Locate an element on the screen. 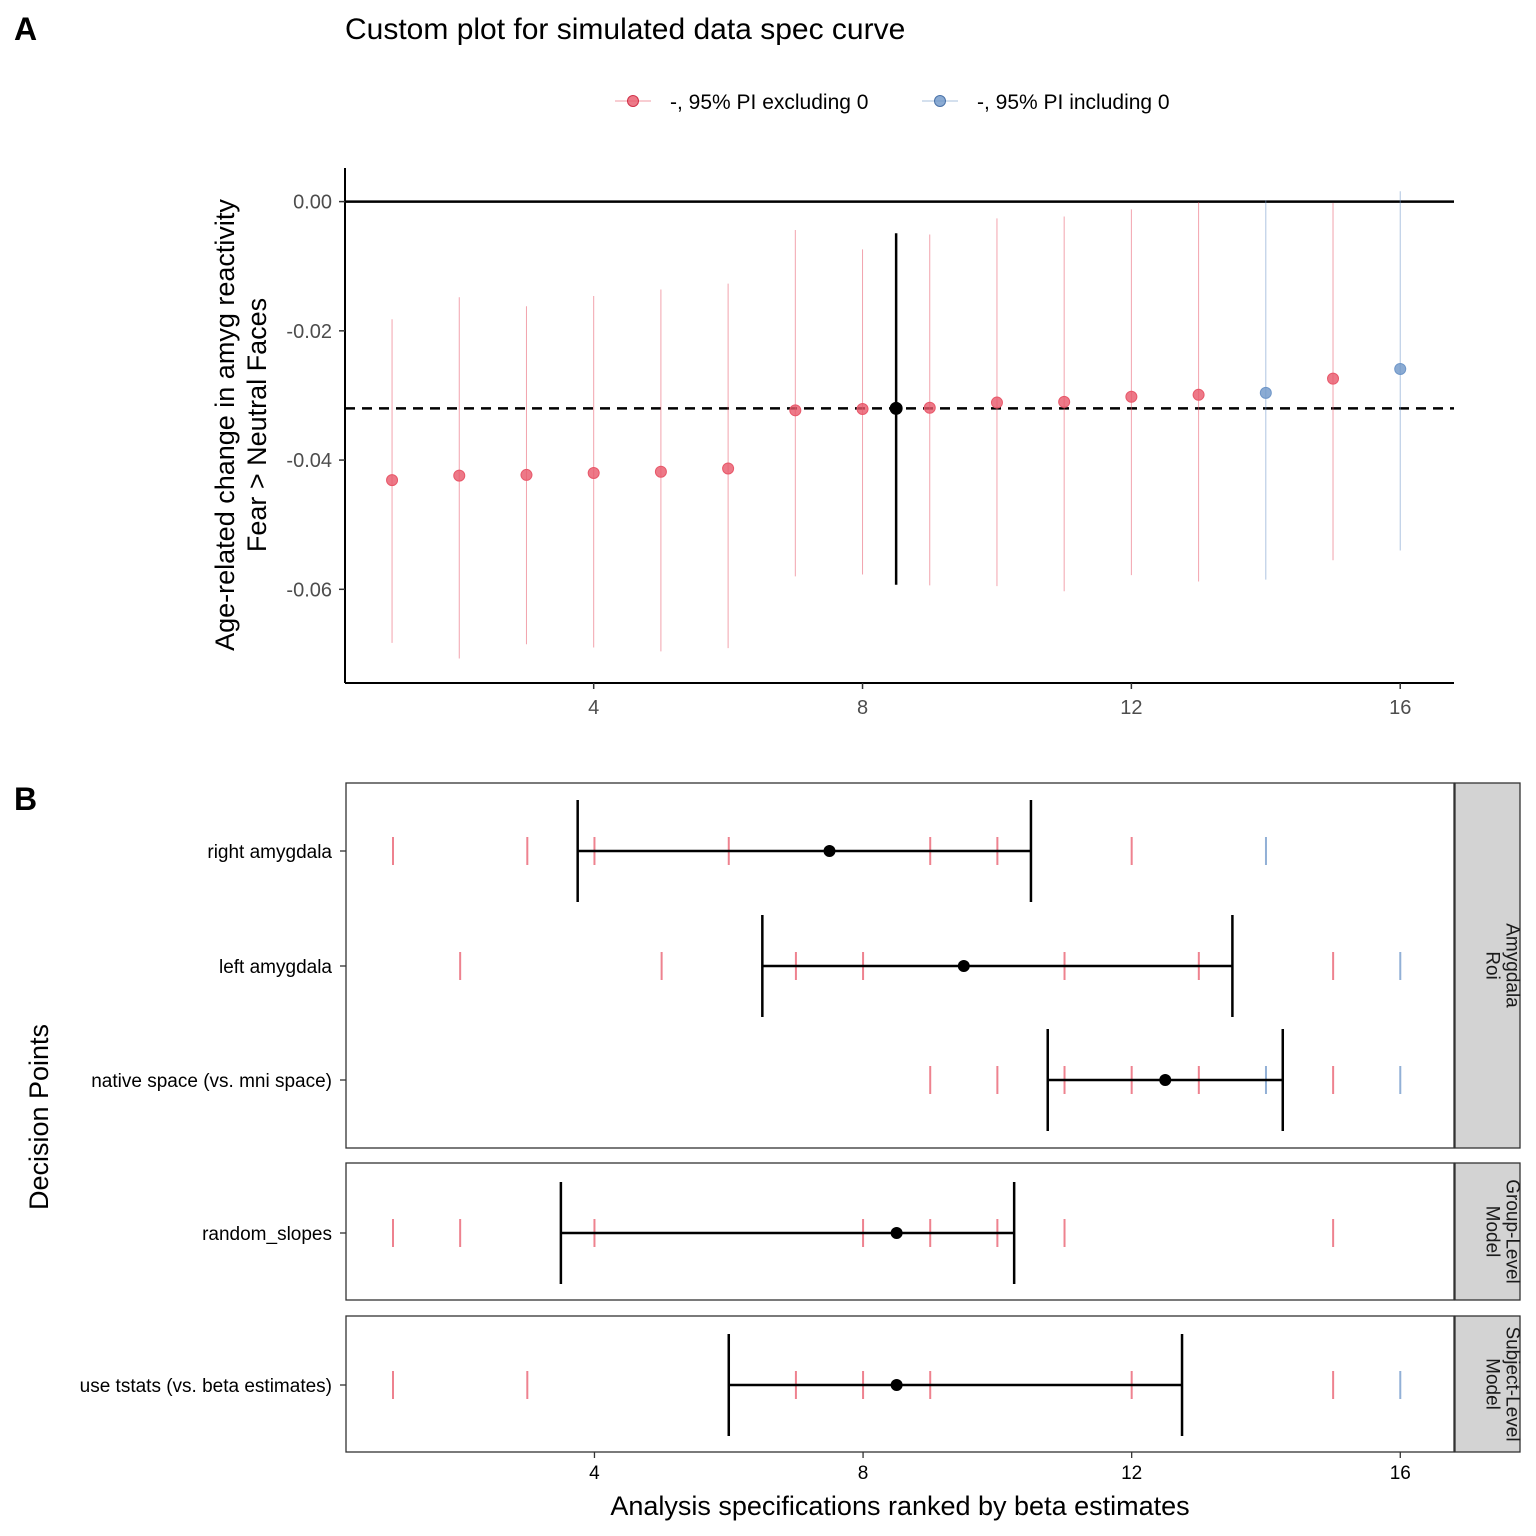  facet-strip-label: Subject-LevelModel is located at coordinates (1502, 1383).